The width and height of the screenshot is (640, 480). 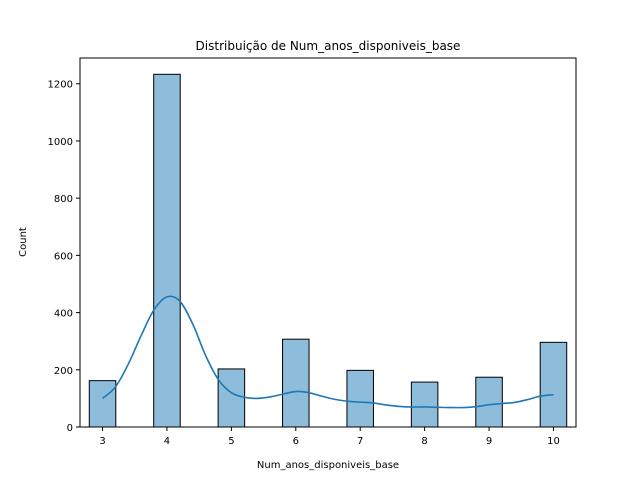 I want to click on y-tick-label: 800, so click(x=63, y=199).